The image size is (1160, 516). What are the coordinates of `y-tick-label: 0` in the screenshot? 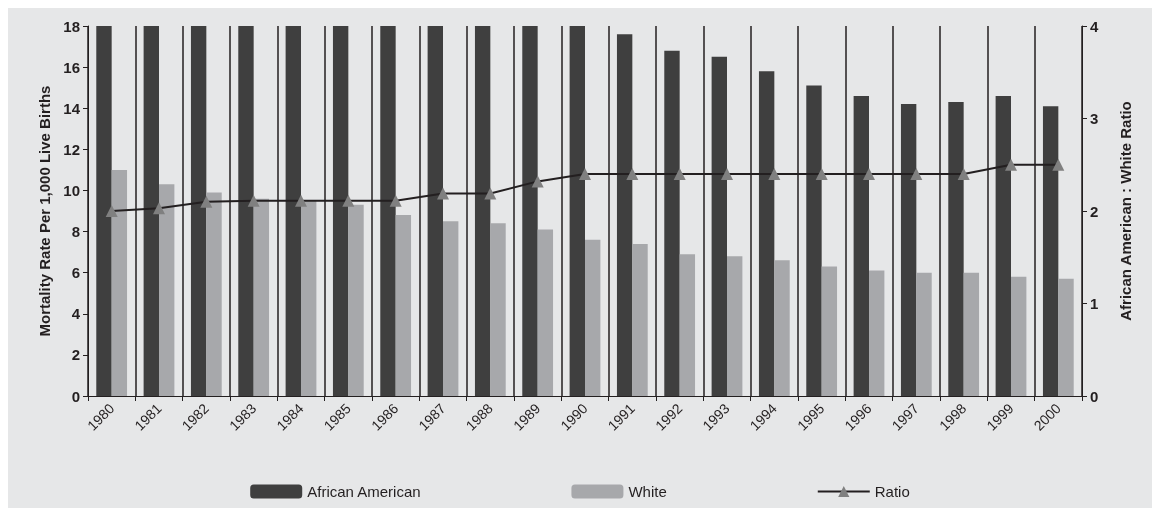 It's located at (75, 396).